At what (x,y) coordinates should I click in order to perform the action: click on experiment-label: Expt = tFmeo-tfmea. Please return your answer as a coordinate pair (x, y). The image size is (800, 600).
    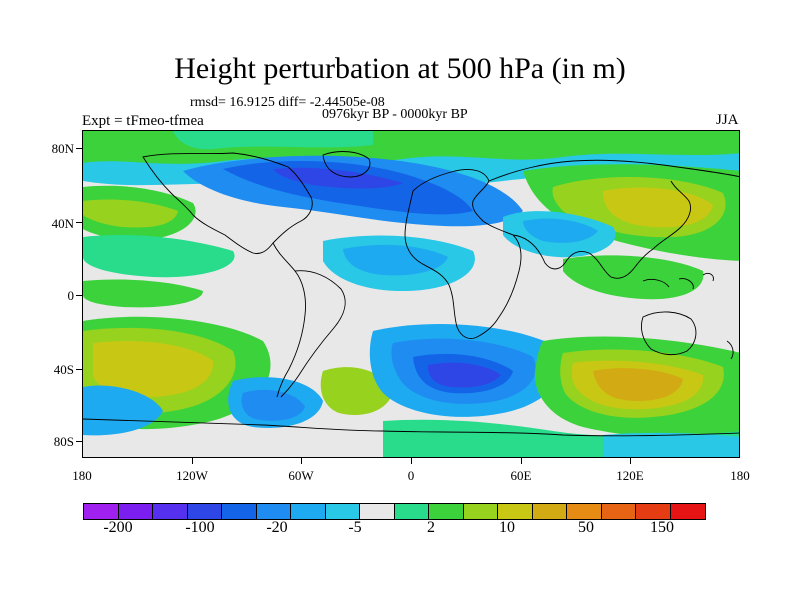
    Looking at the image, I should click on (143, 121).